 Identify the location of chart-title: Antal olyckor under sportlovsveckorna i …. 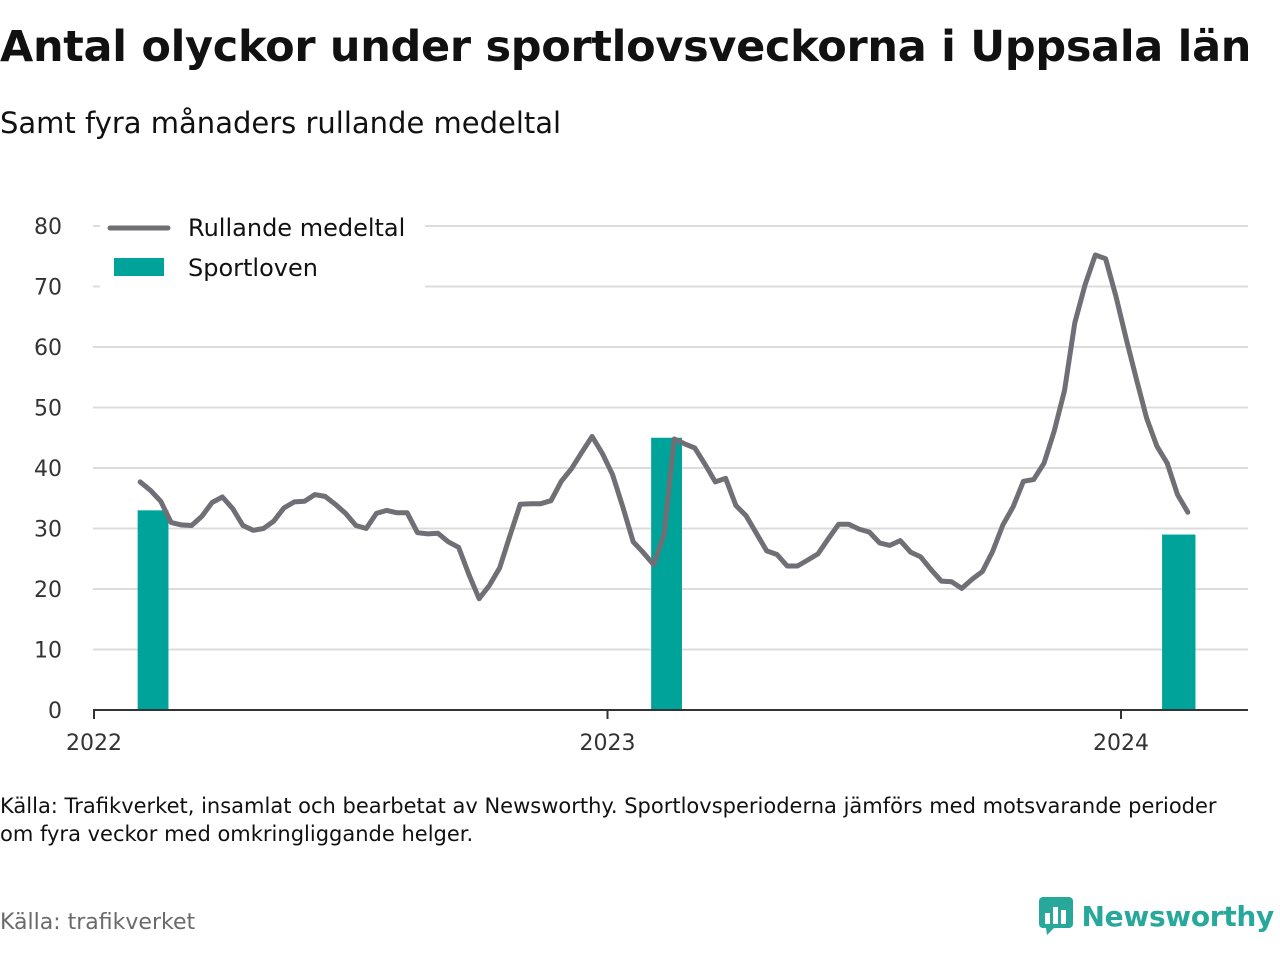
(626, 47).